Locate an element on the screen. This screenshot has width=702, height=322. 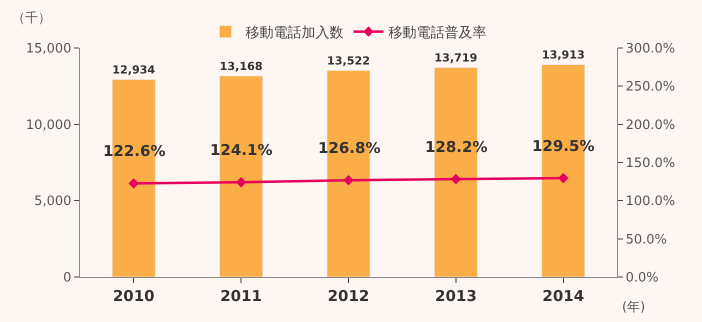
data-label: 13,719 is located at coordinates (456, 58).